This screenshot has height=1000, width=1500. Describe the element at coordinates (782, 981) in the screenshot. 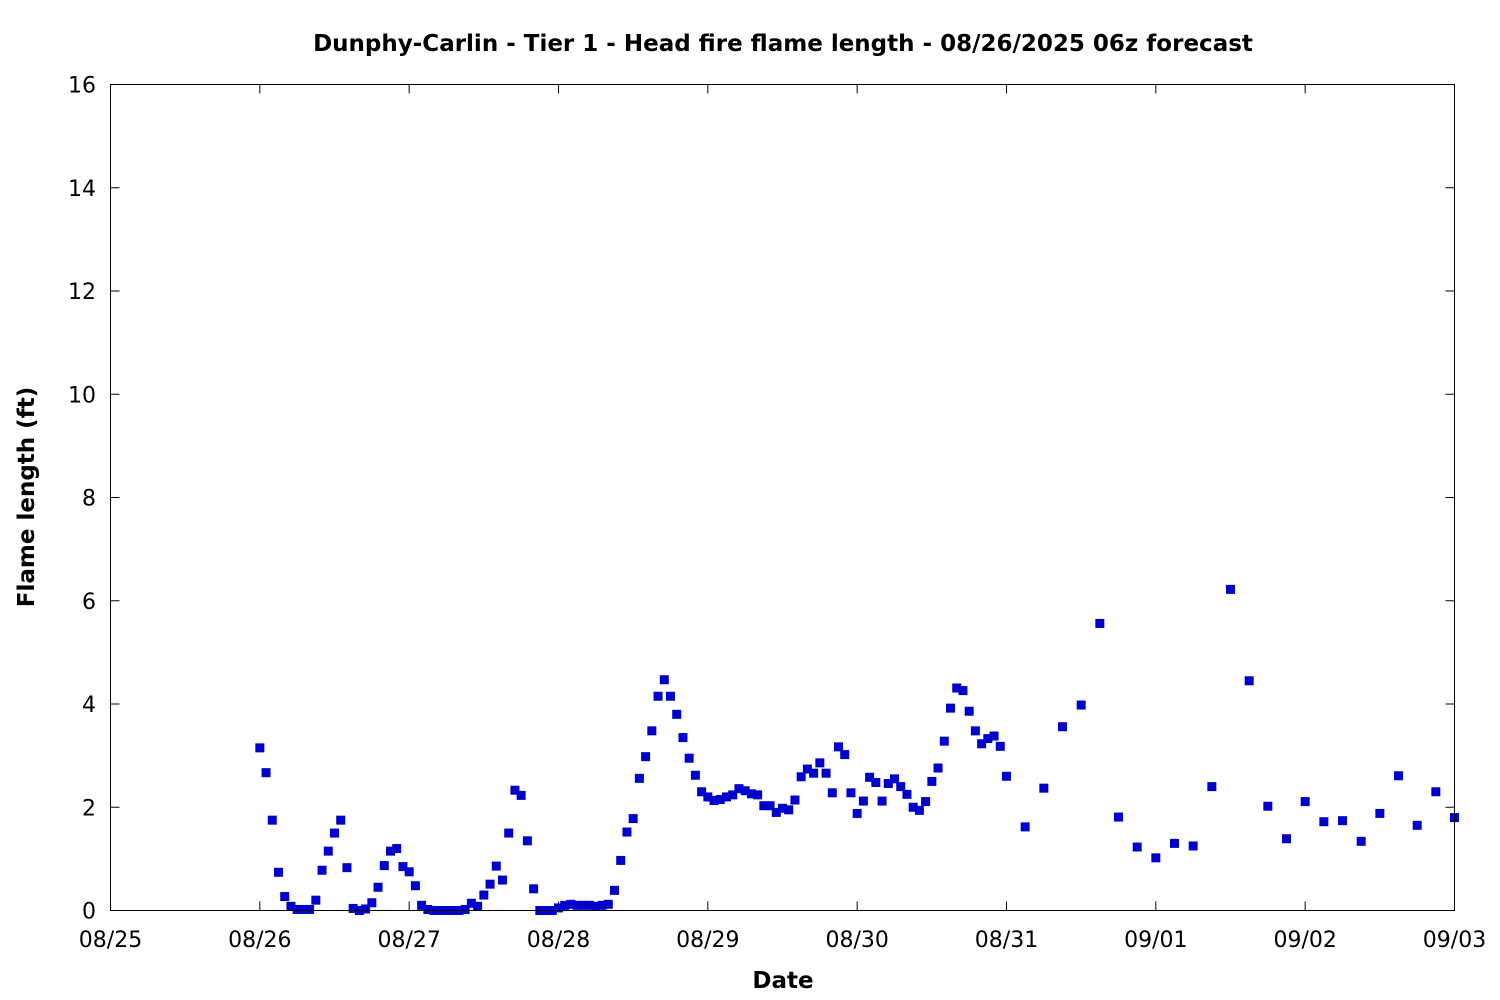

I see `x-axis-label: Date` at that location.